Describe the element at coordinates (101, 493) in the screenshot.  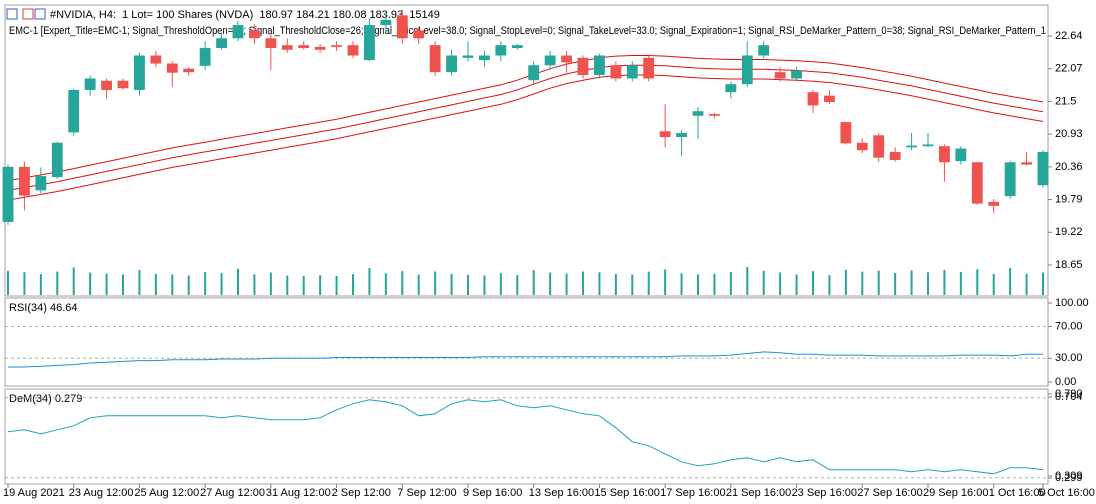
I see `x-tick-label: 23 Aug 12:00` at that location.